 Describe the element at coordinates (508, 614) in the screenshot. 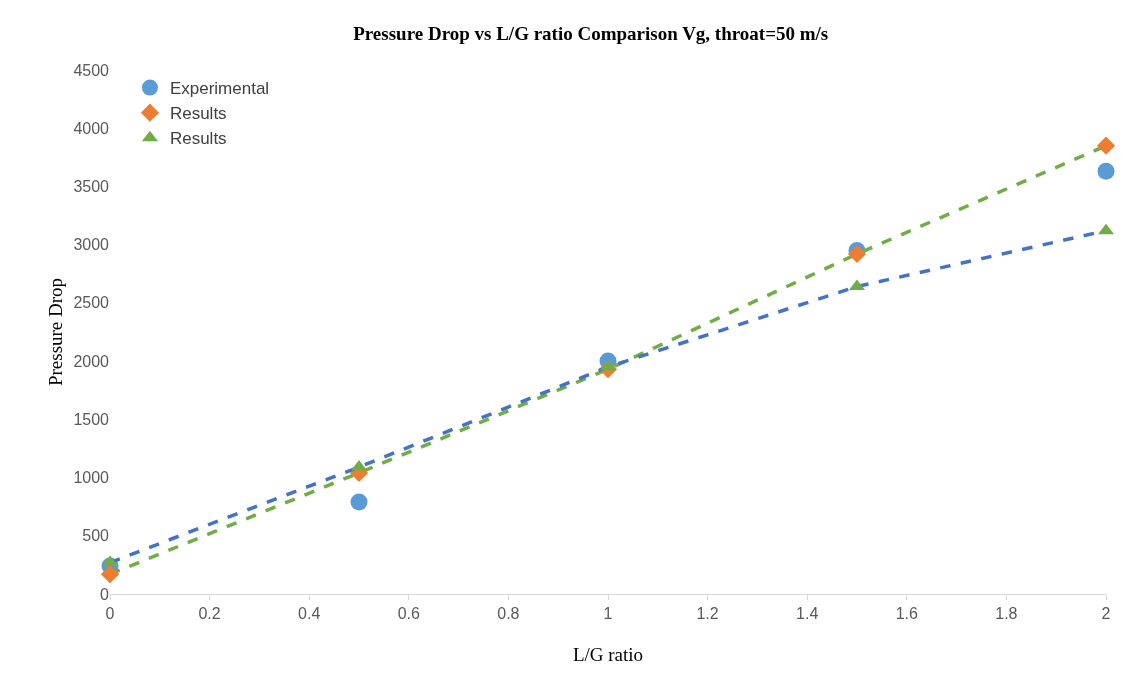

I see `x-tick-label: 0.8` at that location.